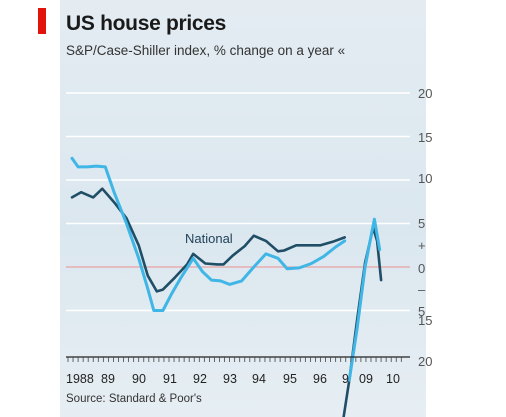 The height and width of the screenshot is (417, 506). What do you see at coordinates (200, 379) in the screenshot?
I see `x-tick-label: 92` at bounding box center [200, 379].